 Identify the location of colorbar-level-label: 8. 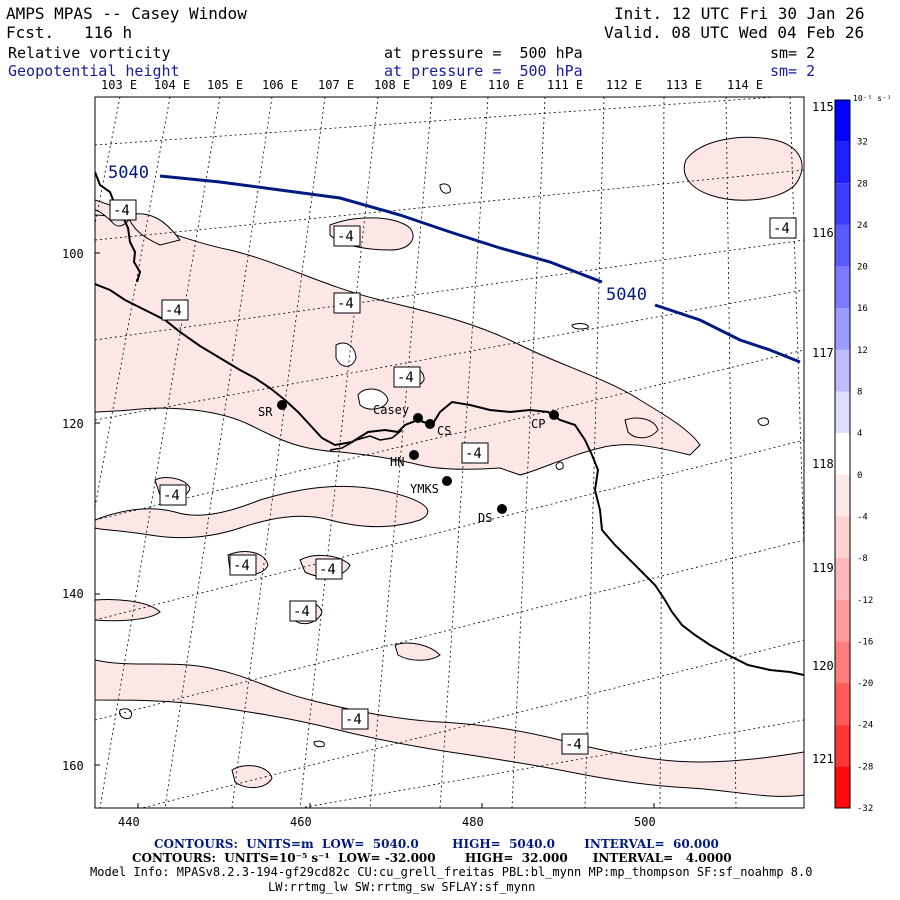
(859, 393).